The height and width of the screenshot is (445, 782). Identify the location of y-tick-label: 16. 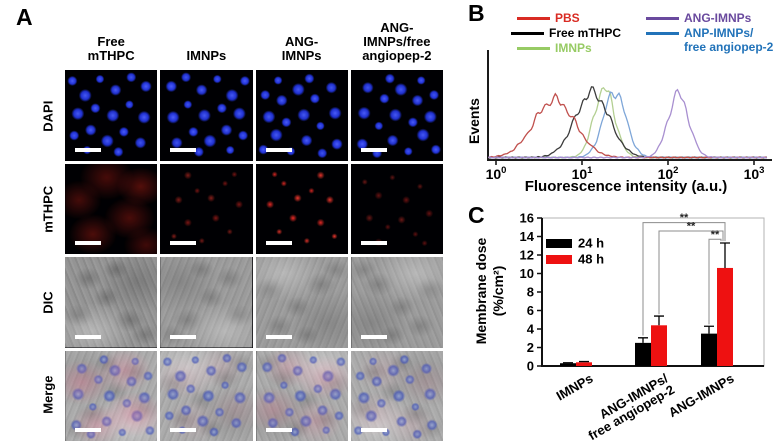
(527, 218).